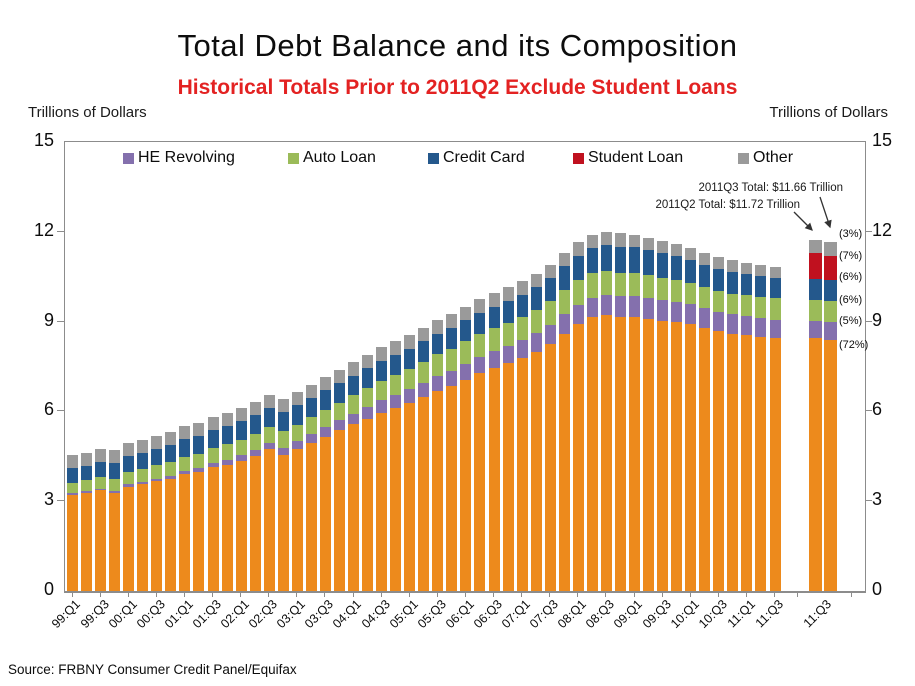  What do you see at coordinates (403, 614) in the screenshot?
I see `x-tick-label: 05:Q1` at bounding box center [403, 614].